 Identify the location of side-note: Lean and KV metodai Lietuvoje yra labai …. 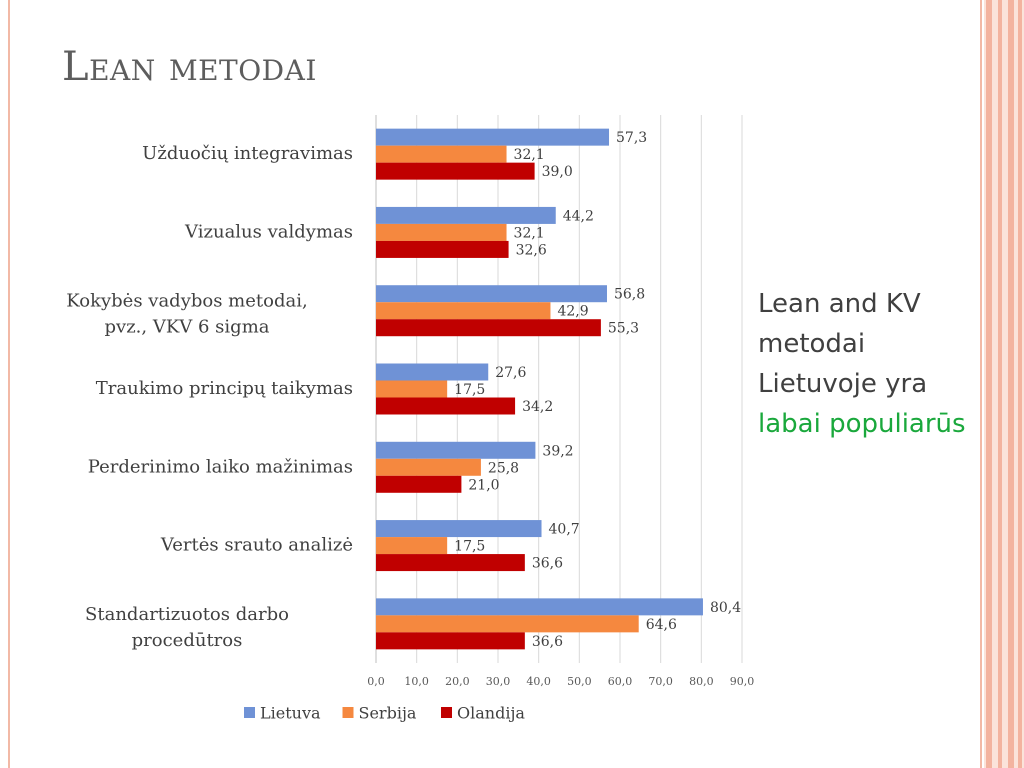
(873, 364).